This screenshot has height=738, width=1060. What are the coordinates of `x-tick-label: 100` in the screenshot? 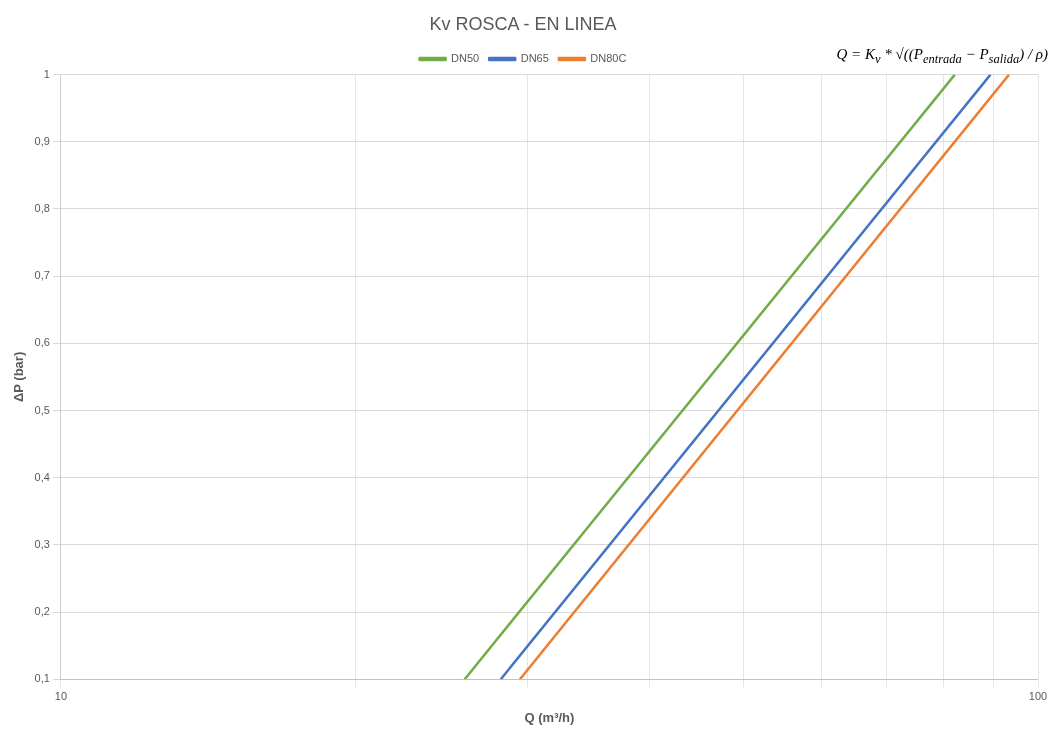 It's located at (1038, 695).